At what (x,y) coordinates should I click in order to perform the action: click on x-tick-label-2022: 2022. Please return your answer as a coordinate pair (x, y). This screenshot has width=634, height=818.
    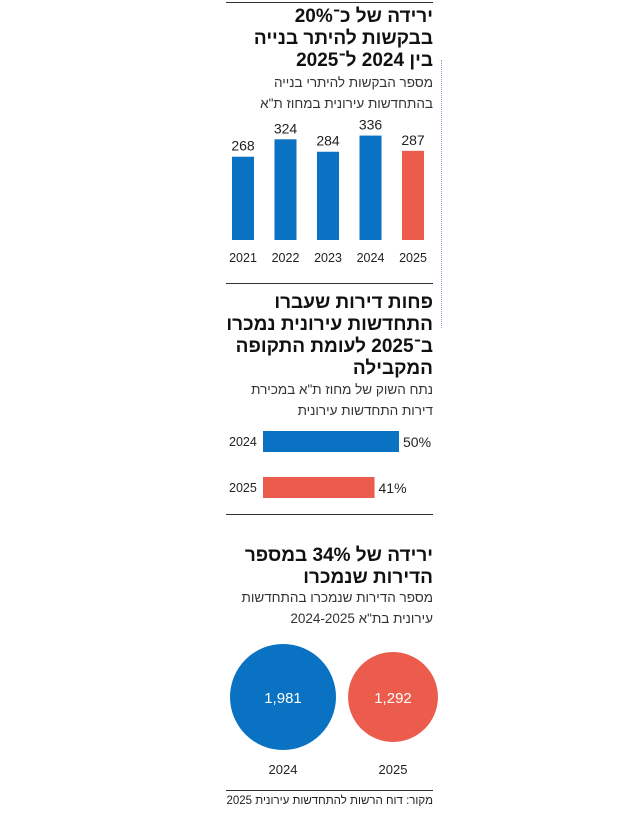
    Looking at the image, I should click on (286, 258).